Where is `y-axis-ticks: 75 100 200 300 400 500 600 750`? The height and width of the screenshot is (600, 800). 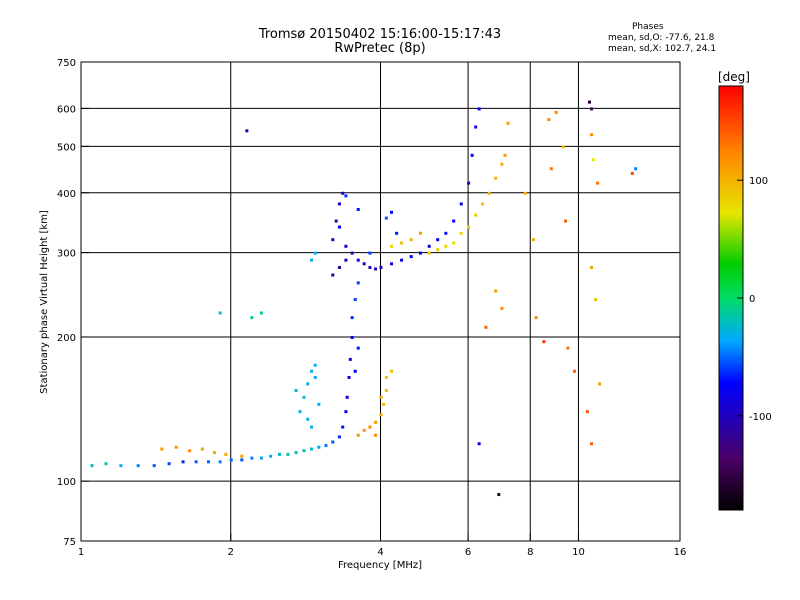 y-axis-ticks: 75 100 200 300 400 500 600 750 is located at coordinates (73, 303).